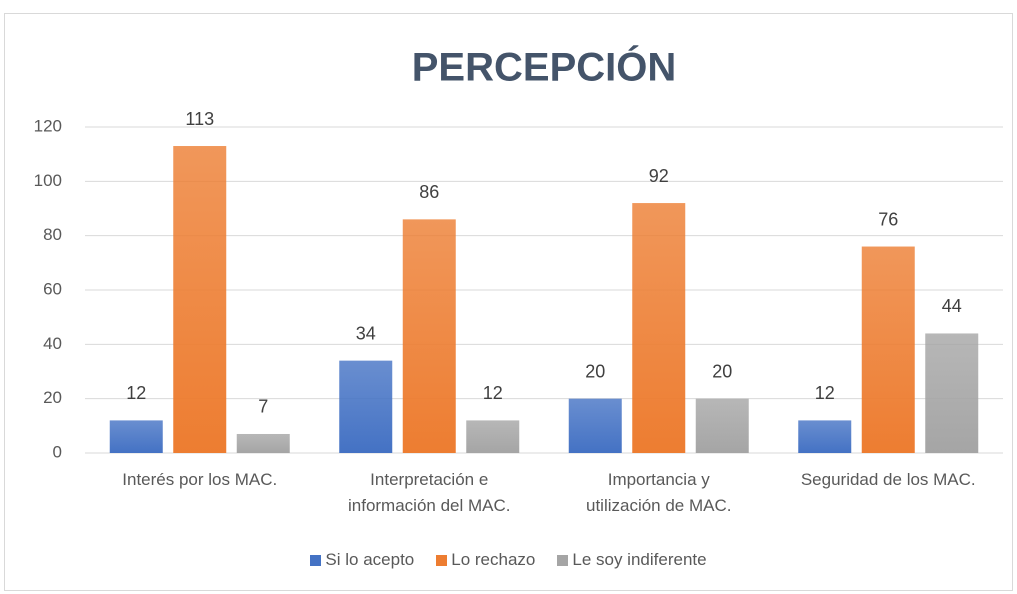 The image size is (1017, 594). Describe the element at coordinates (263, 407) in the screenshot. I see `data-label: 7` at that location.